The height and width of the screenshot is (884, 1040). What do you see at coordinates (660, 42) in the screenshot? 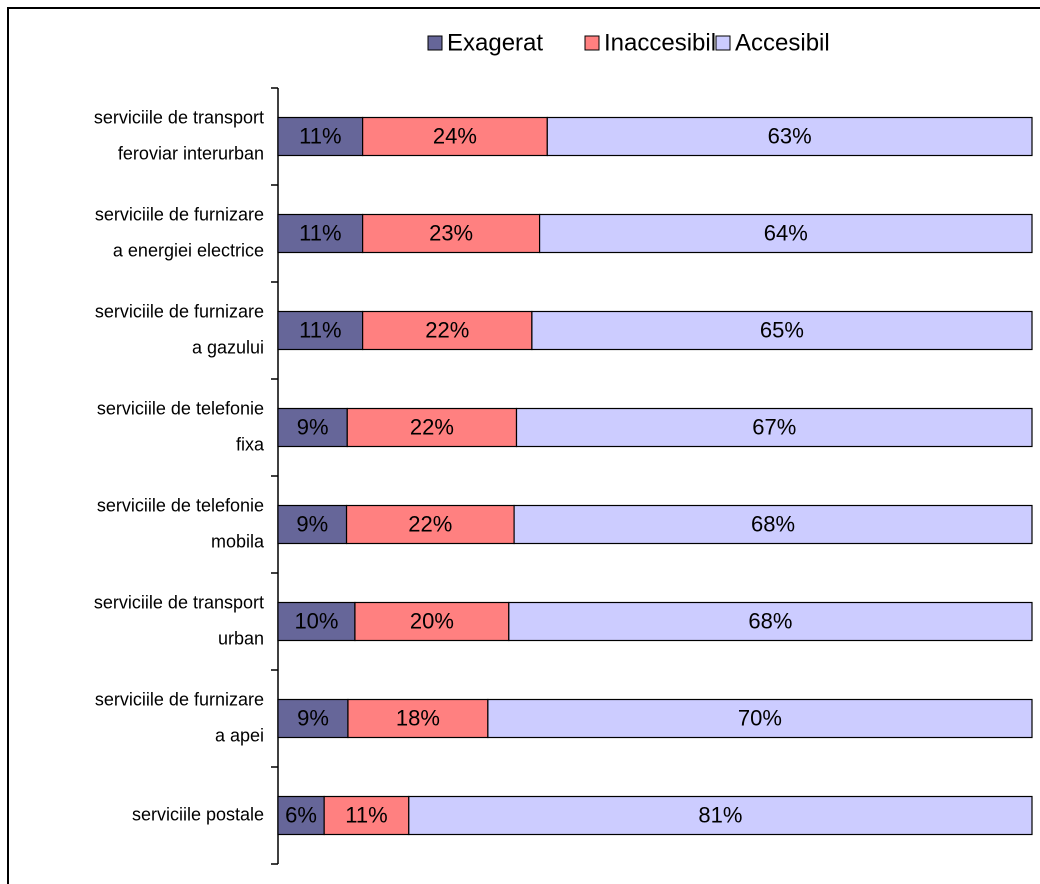
I see `legend-label: Inaccesibil` at bounding box center [660, 42].